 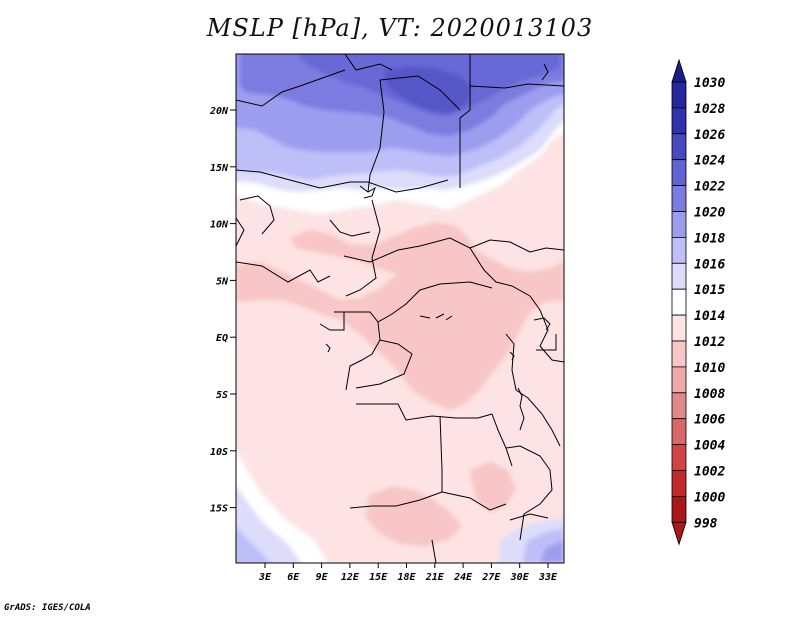 What do you see at coordinates (435, 577) in the screenshot?
I see `lon-tick-label: 21E` at bounding box center [435, 577].